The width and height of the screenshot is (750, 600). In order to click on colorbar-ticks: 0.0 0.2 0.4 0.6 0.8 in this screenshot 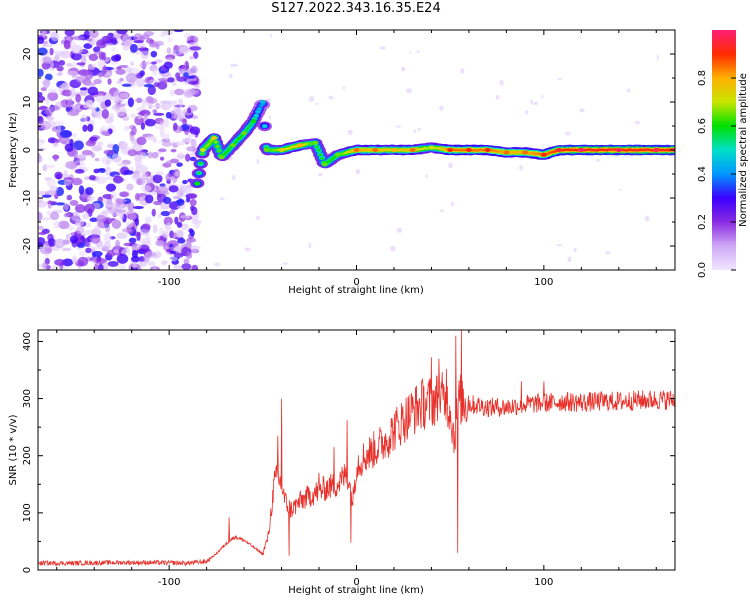, I will do `click(716, 174)`.